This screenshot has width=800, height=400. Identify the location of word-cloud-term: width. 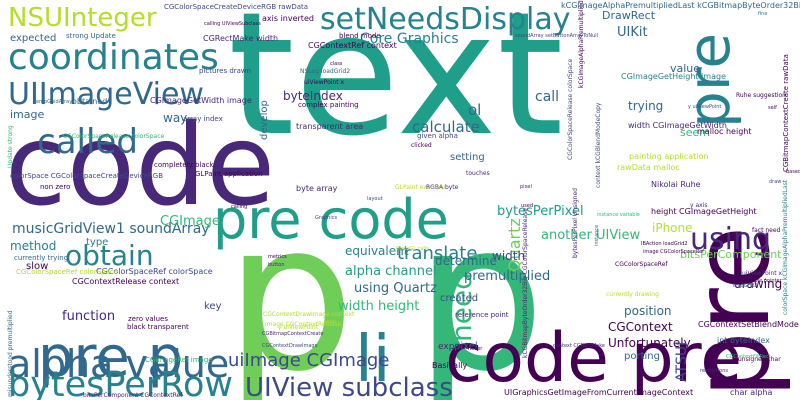
(509, 256).